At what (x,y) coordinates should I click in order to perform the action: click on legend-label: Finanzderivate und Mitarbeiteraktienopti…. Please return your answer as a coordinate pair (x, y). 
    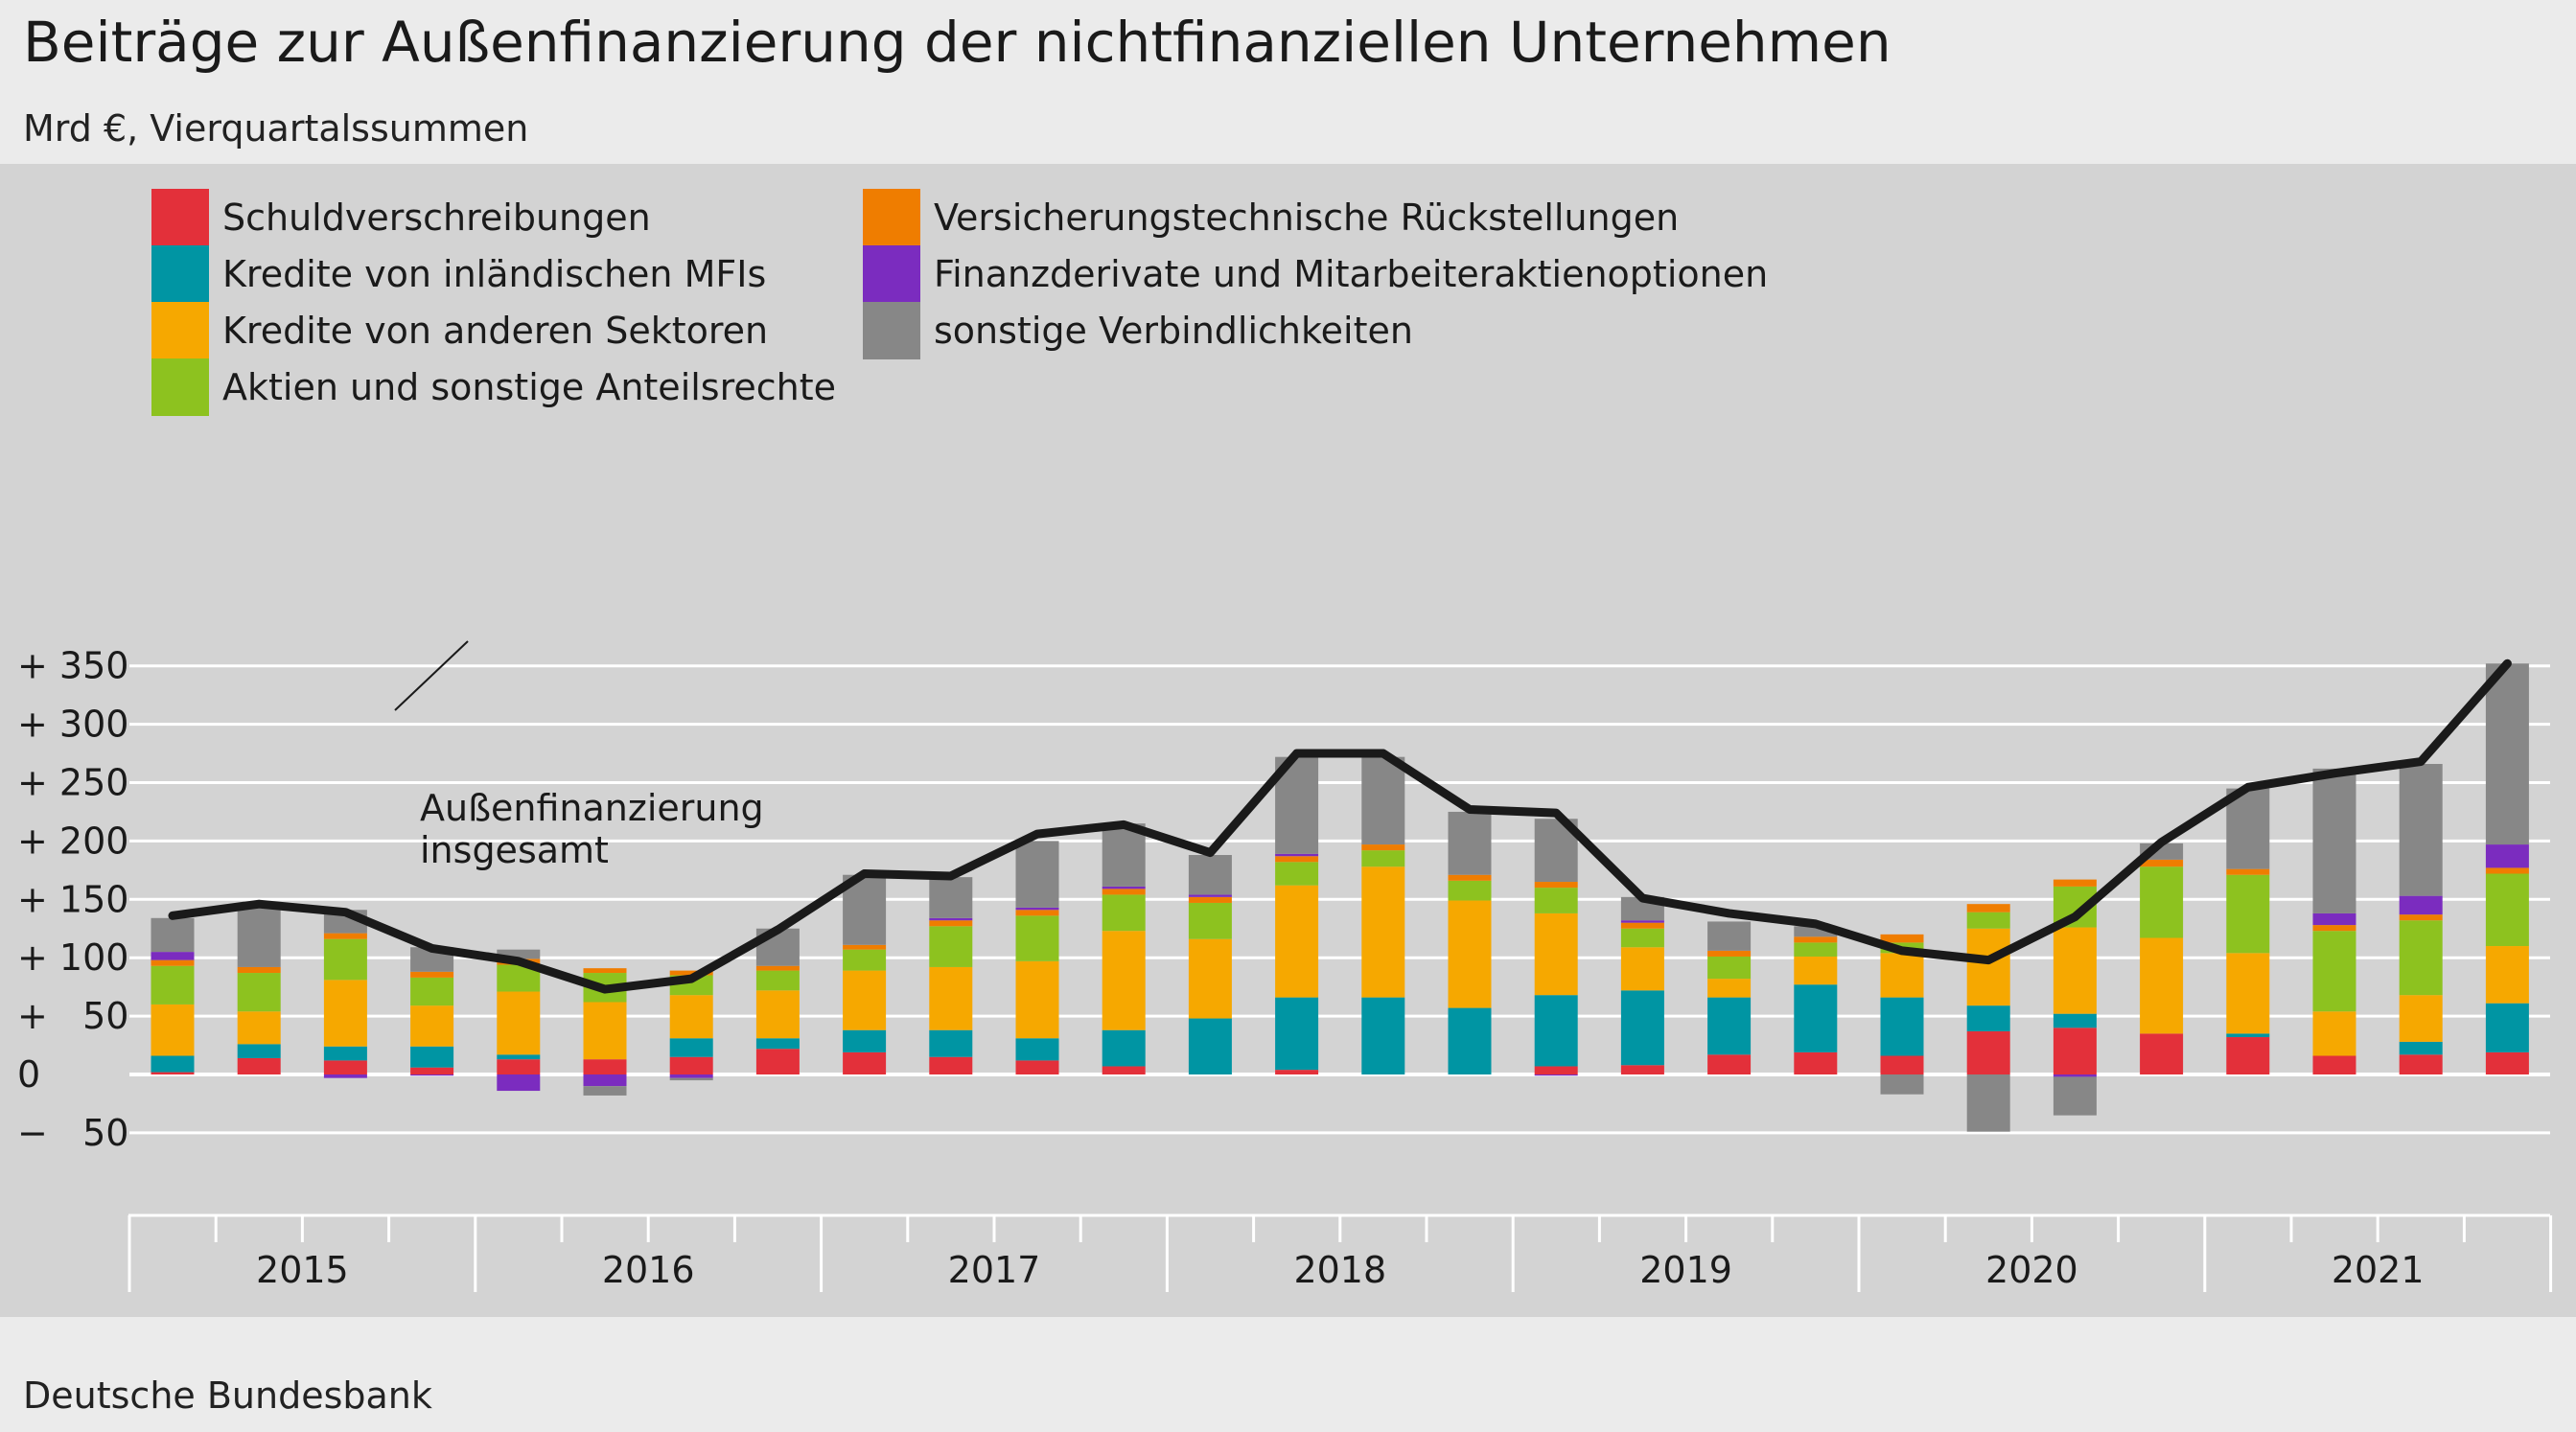
    Looking at the image, I should click on (1351, 274).